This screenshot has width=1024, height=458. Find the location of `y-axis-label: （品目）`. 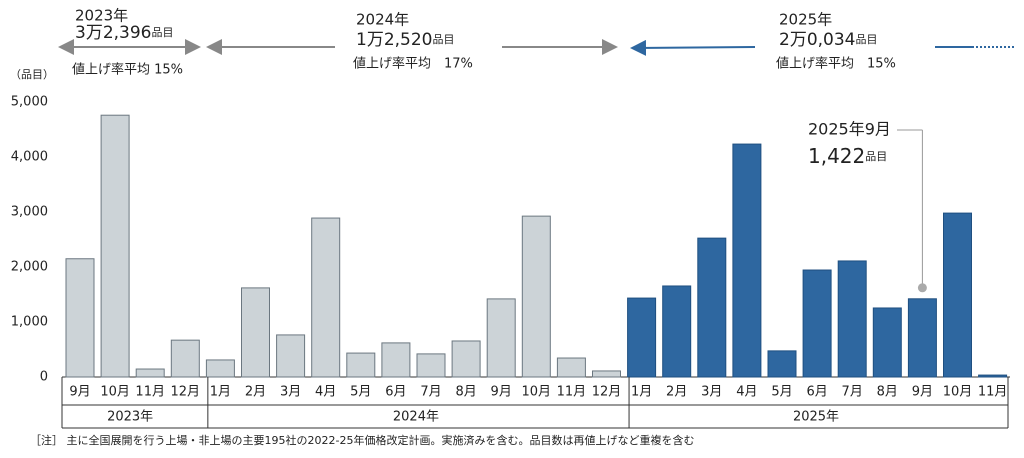

y-axis-label: （品目） is located at coordinates (32, 74).